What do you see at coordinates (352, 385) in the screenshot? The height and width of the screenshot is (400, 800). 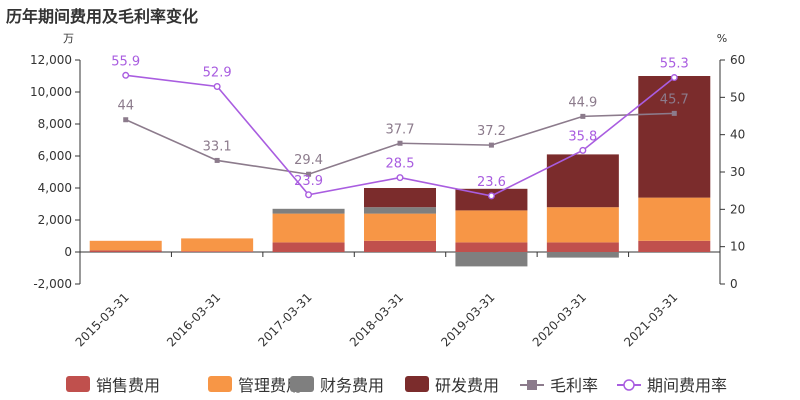 I see `legend-label: 财务费用` at bounding box center [352, 385].